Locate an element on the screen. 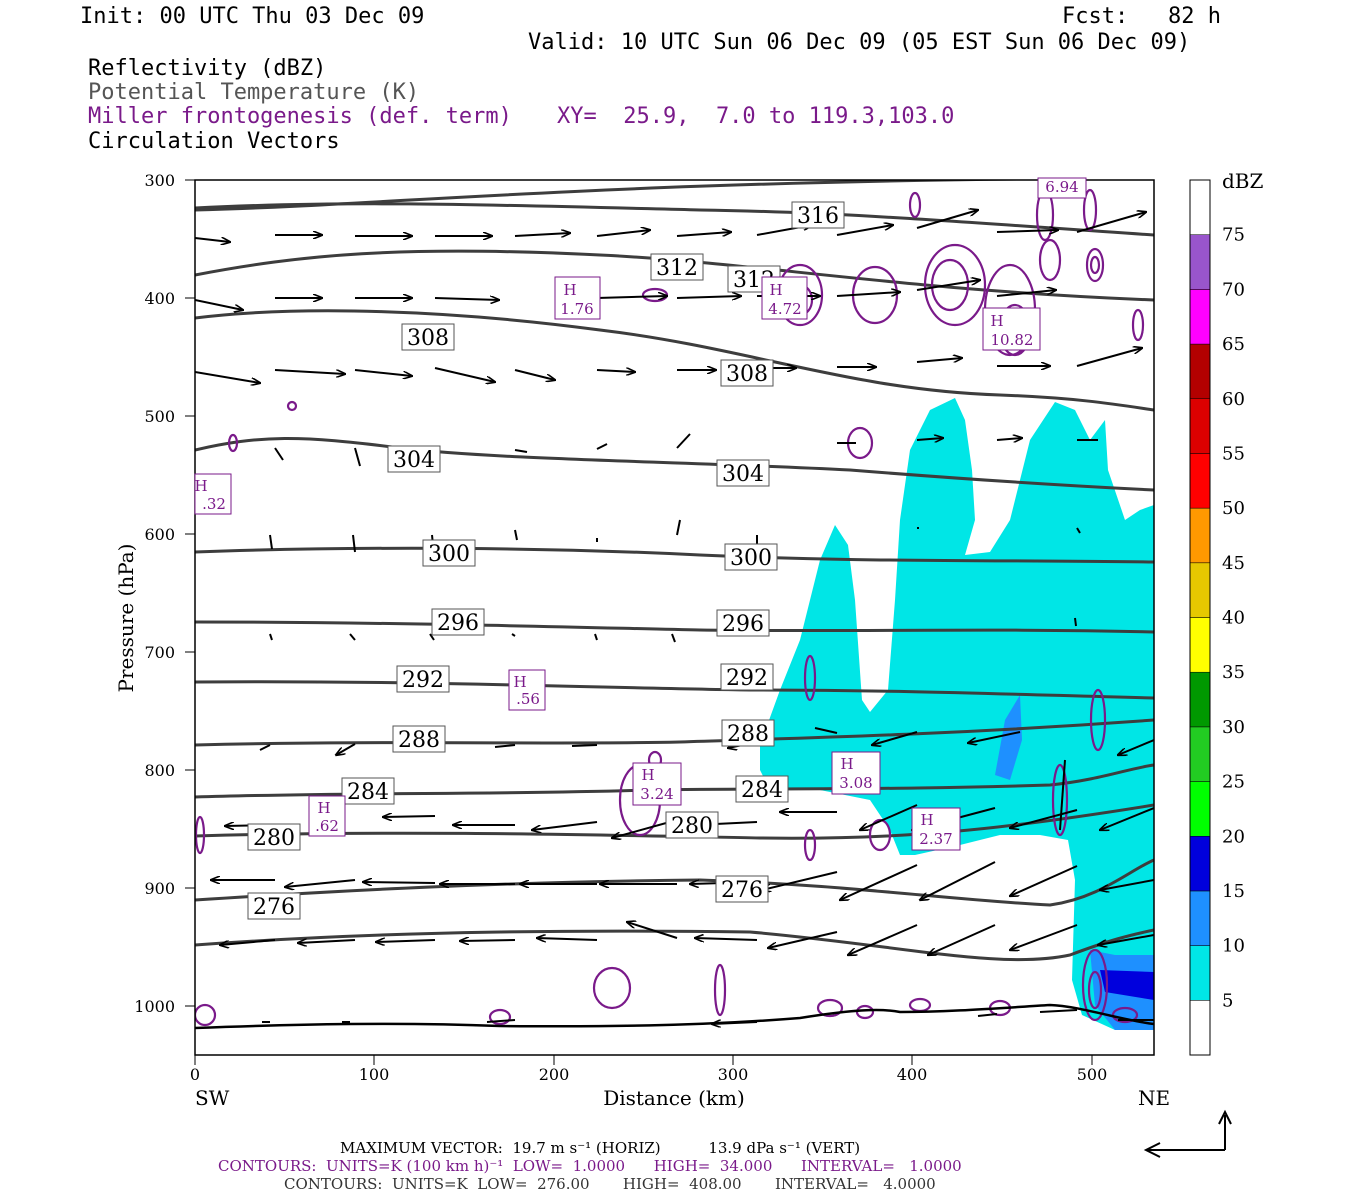  y-tick-400: 400 is located at coordinates (159, 298).